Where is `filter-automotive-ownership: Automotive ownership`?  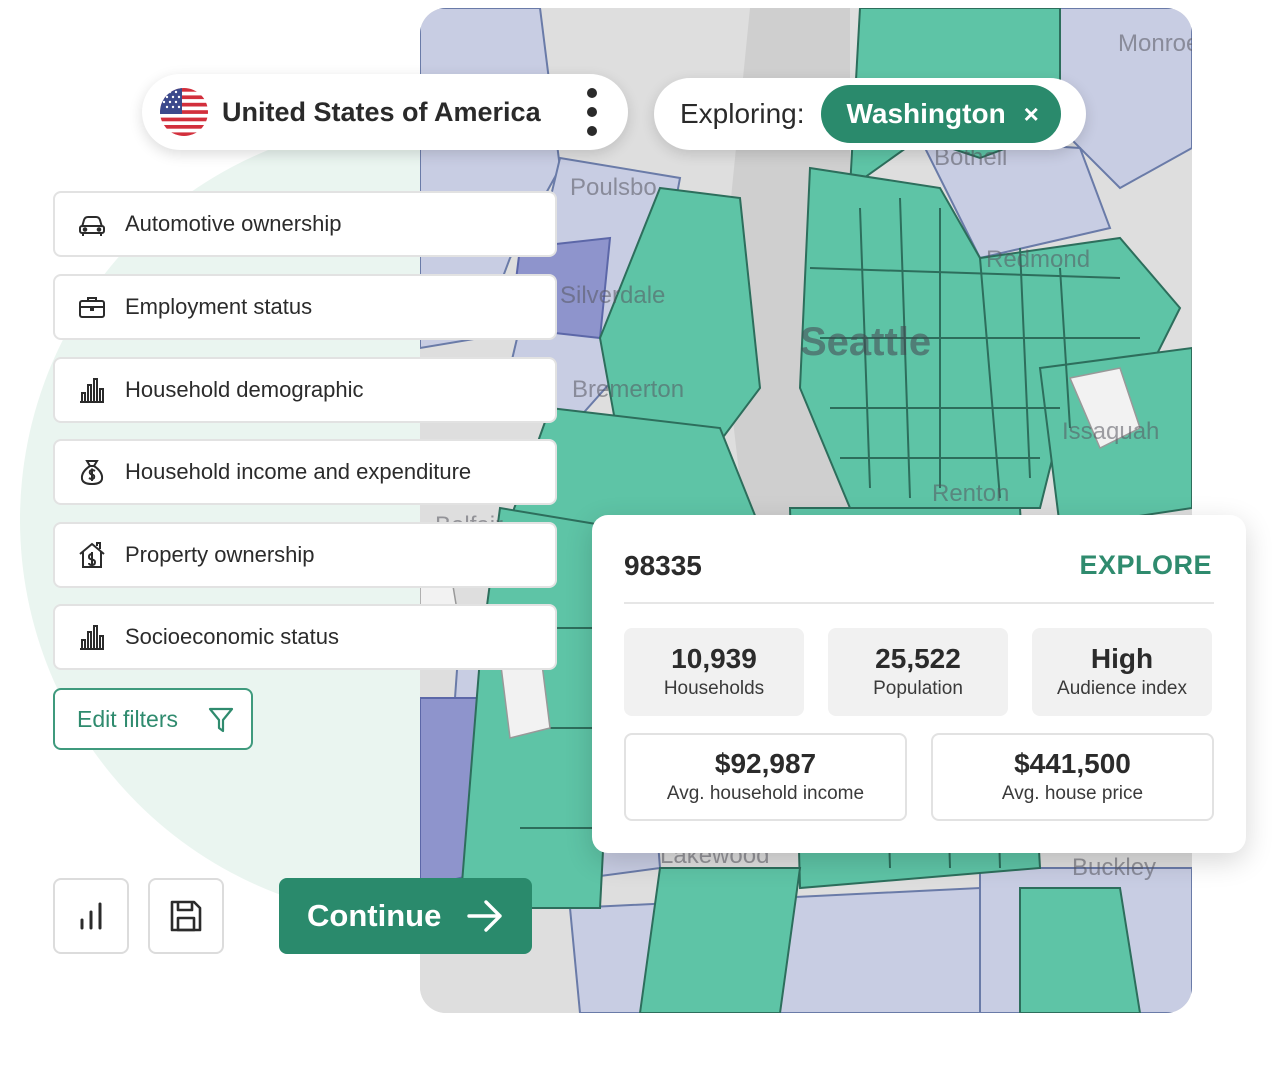 filter-automotive-ownership: Automotive ownership is located at coordinates (305, 224).